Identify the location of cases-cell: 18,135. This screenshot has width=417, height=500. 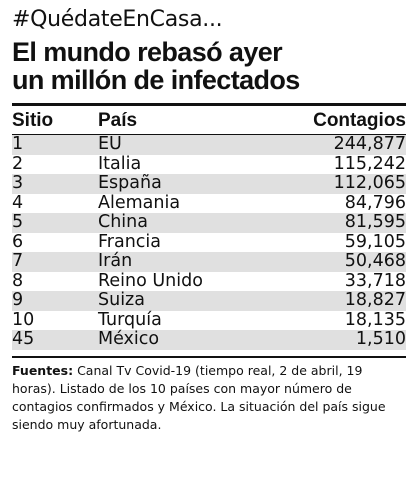
(337, 320).